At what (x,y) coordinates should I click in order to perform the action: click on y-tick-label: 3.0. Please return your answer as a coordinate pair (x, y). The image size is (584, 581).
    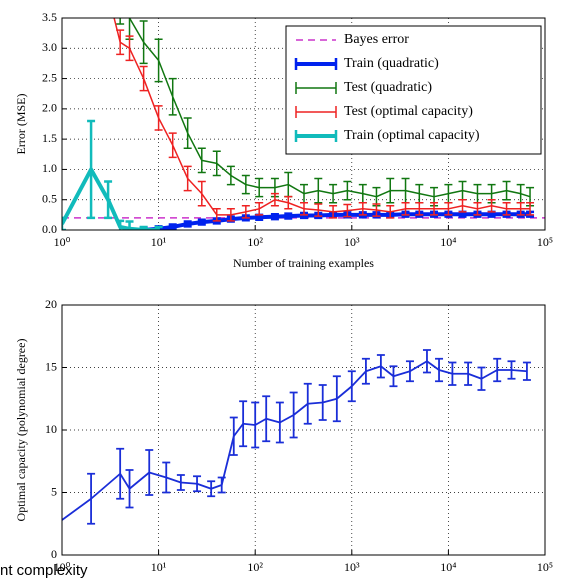
    Looking at the image, I should click on (49, 47).